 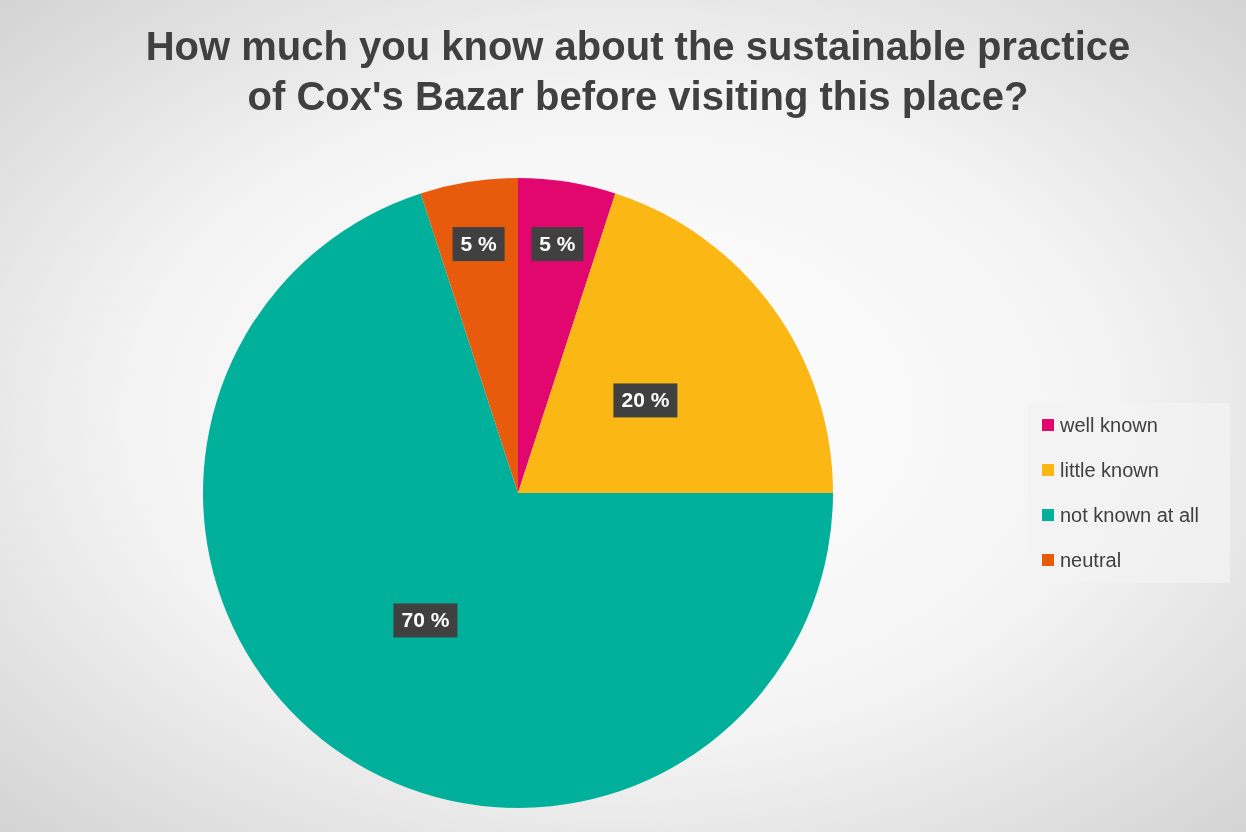 I want to click on legend-label: well known, so click(x=1108, y=425).